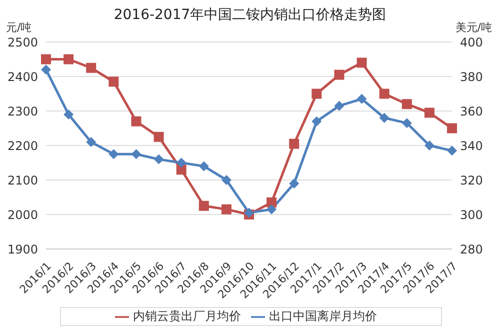 This screenshot has height=330, width=500. What do you see at coordinates (471, 249) in the screenshot?
I see `y2-tick-label: 280` at bounding box center [471, 249].